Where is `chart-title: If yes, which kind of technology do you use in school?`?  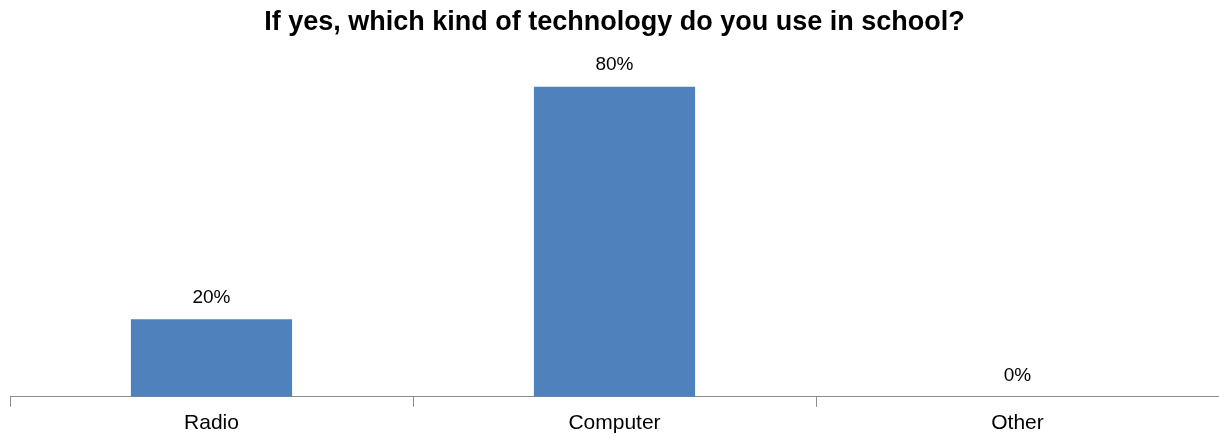
chart-title: If yes, which kind of technology do you use in school? is located at coordinates (614, 20).